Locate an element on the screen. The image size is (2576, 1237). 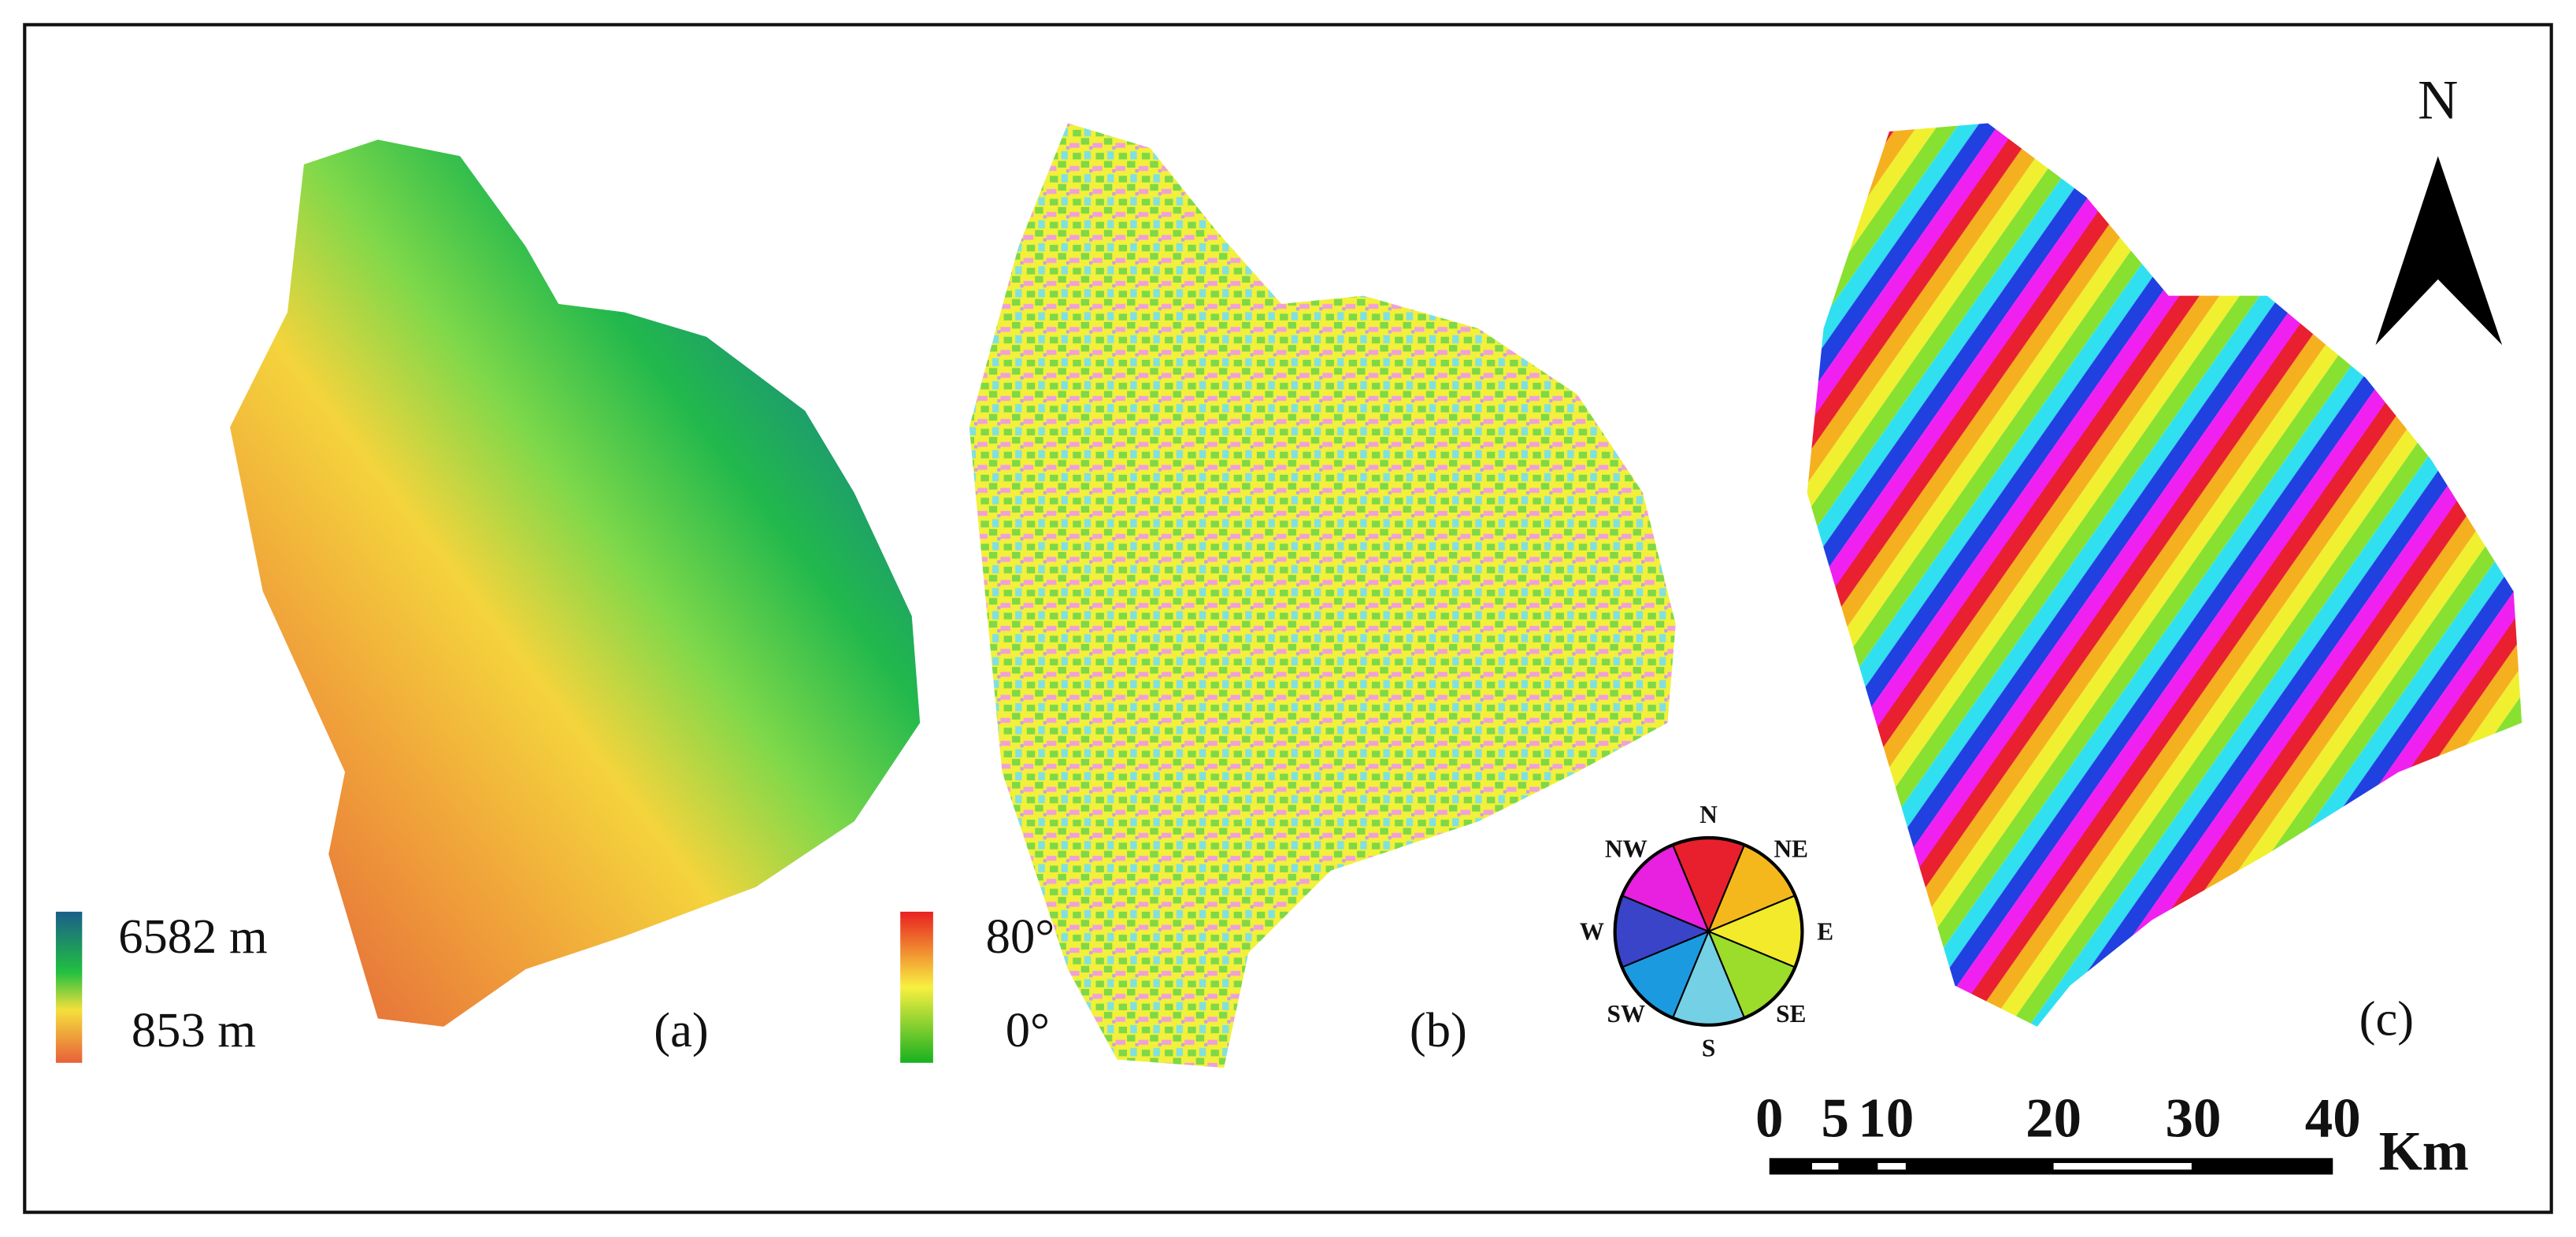
panel-label: (c) is located at coordinates (2386, 1019).